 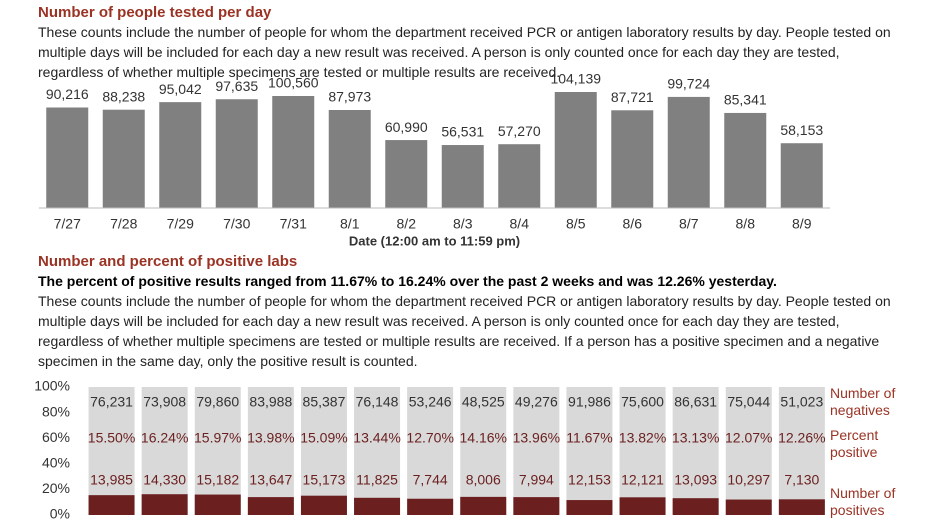 What do you see at coordinates (406, 127) in the screenshot?
I see `data-label: 60,990` at bounding box center [406, 127].